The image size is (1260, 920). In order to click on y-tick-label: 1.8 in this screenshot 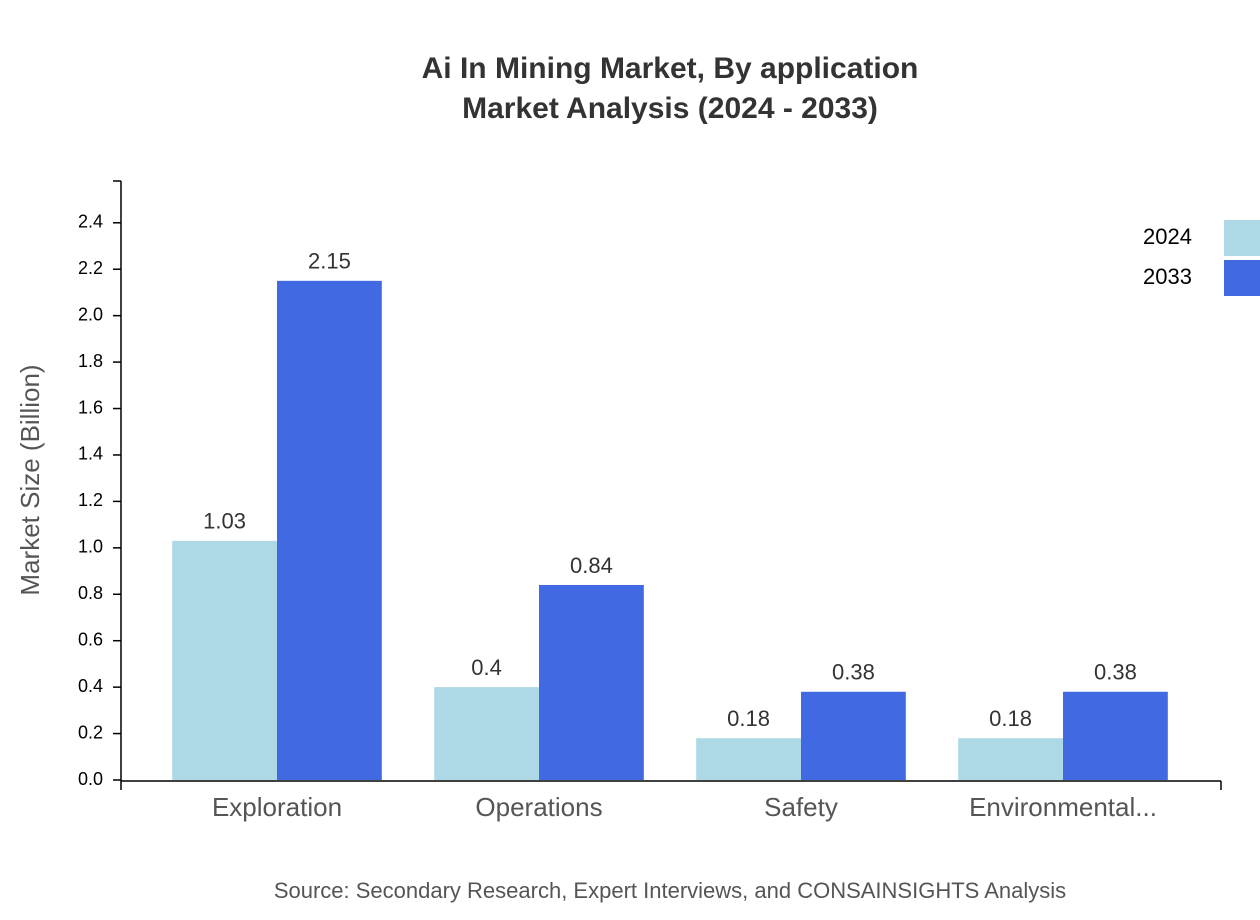, I will do `click(90, 361)`.